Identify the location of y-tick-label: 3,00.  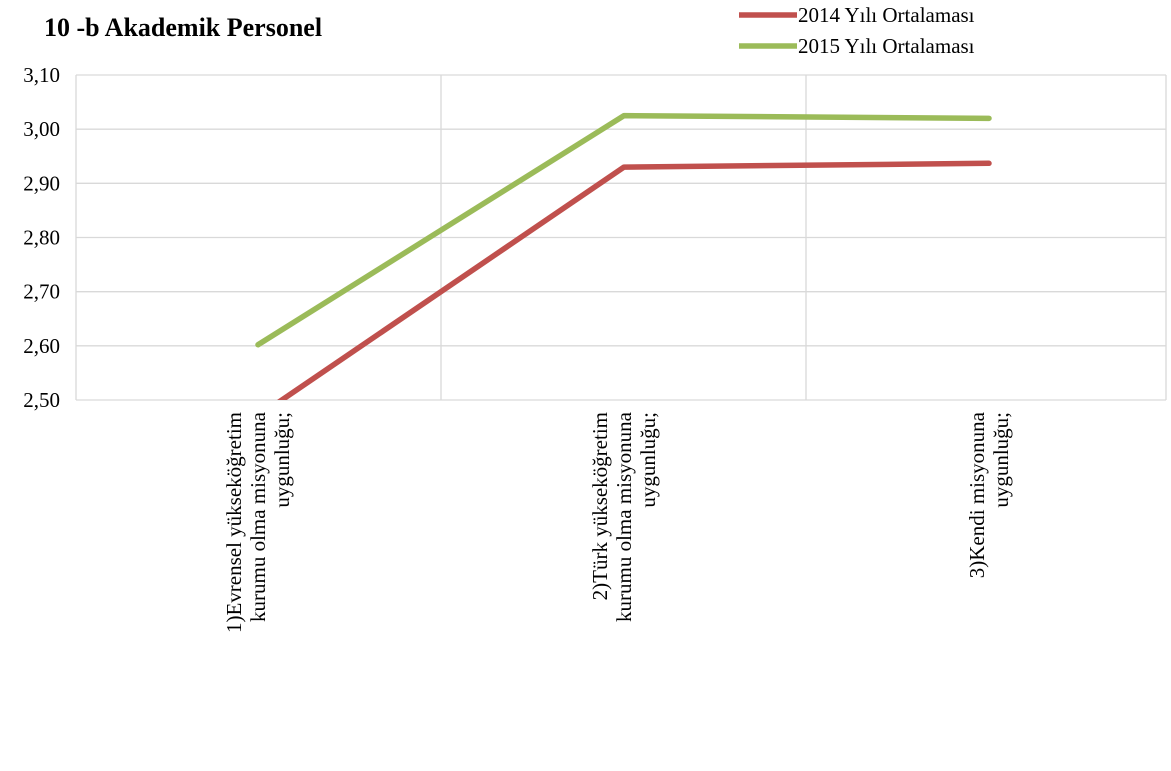
(41, 129).